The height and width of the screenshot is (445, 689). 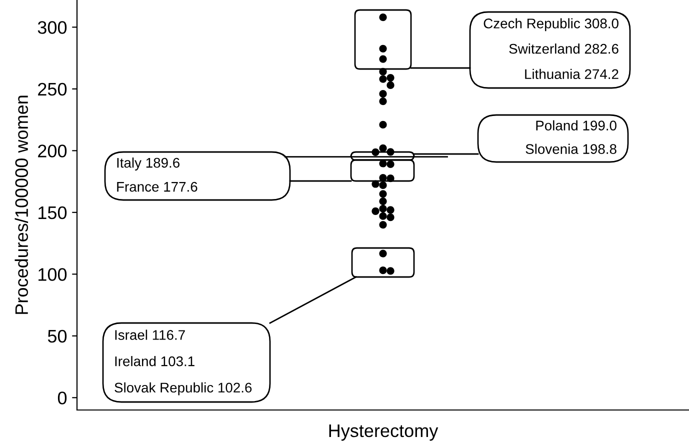 I want to click on x-tick-label: Hysterectomy, so click(x=383, y=432).